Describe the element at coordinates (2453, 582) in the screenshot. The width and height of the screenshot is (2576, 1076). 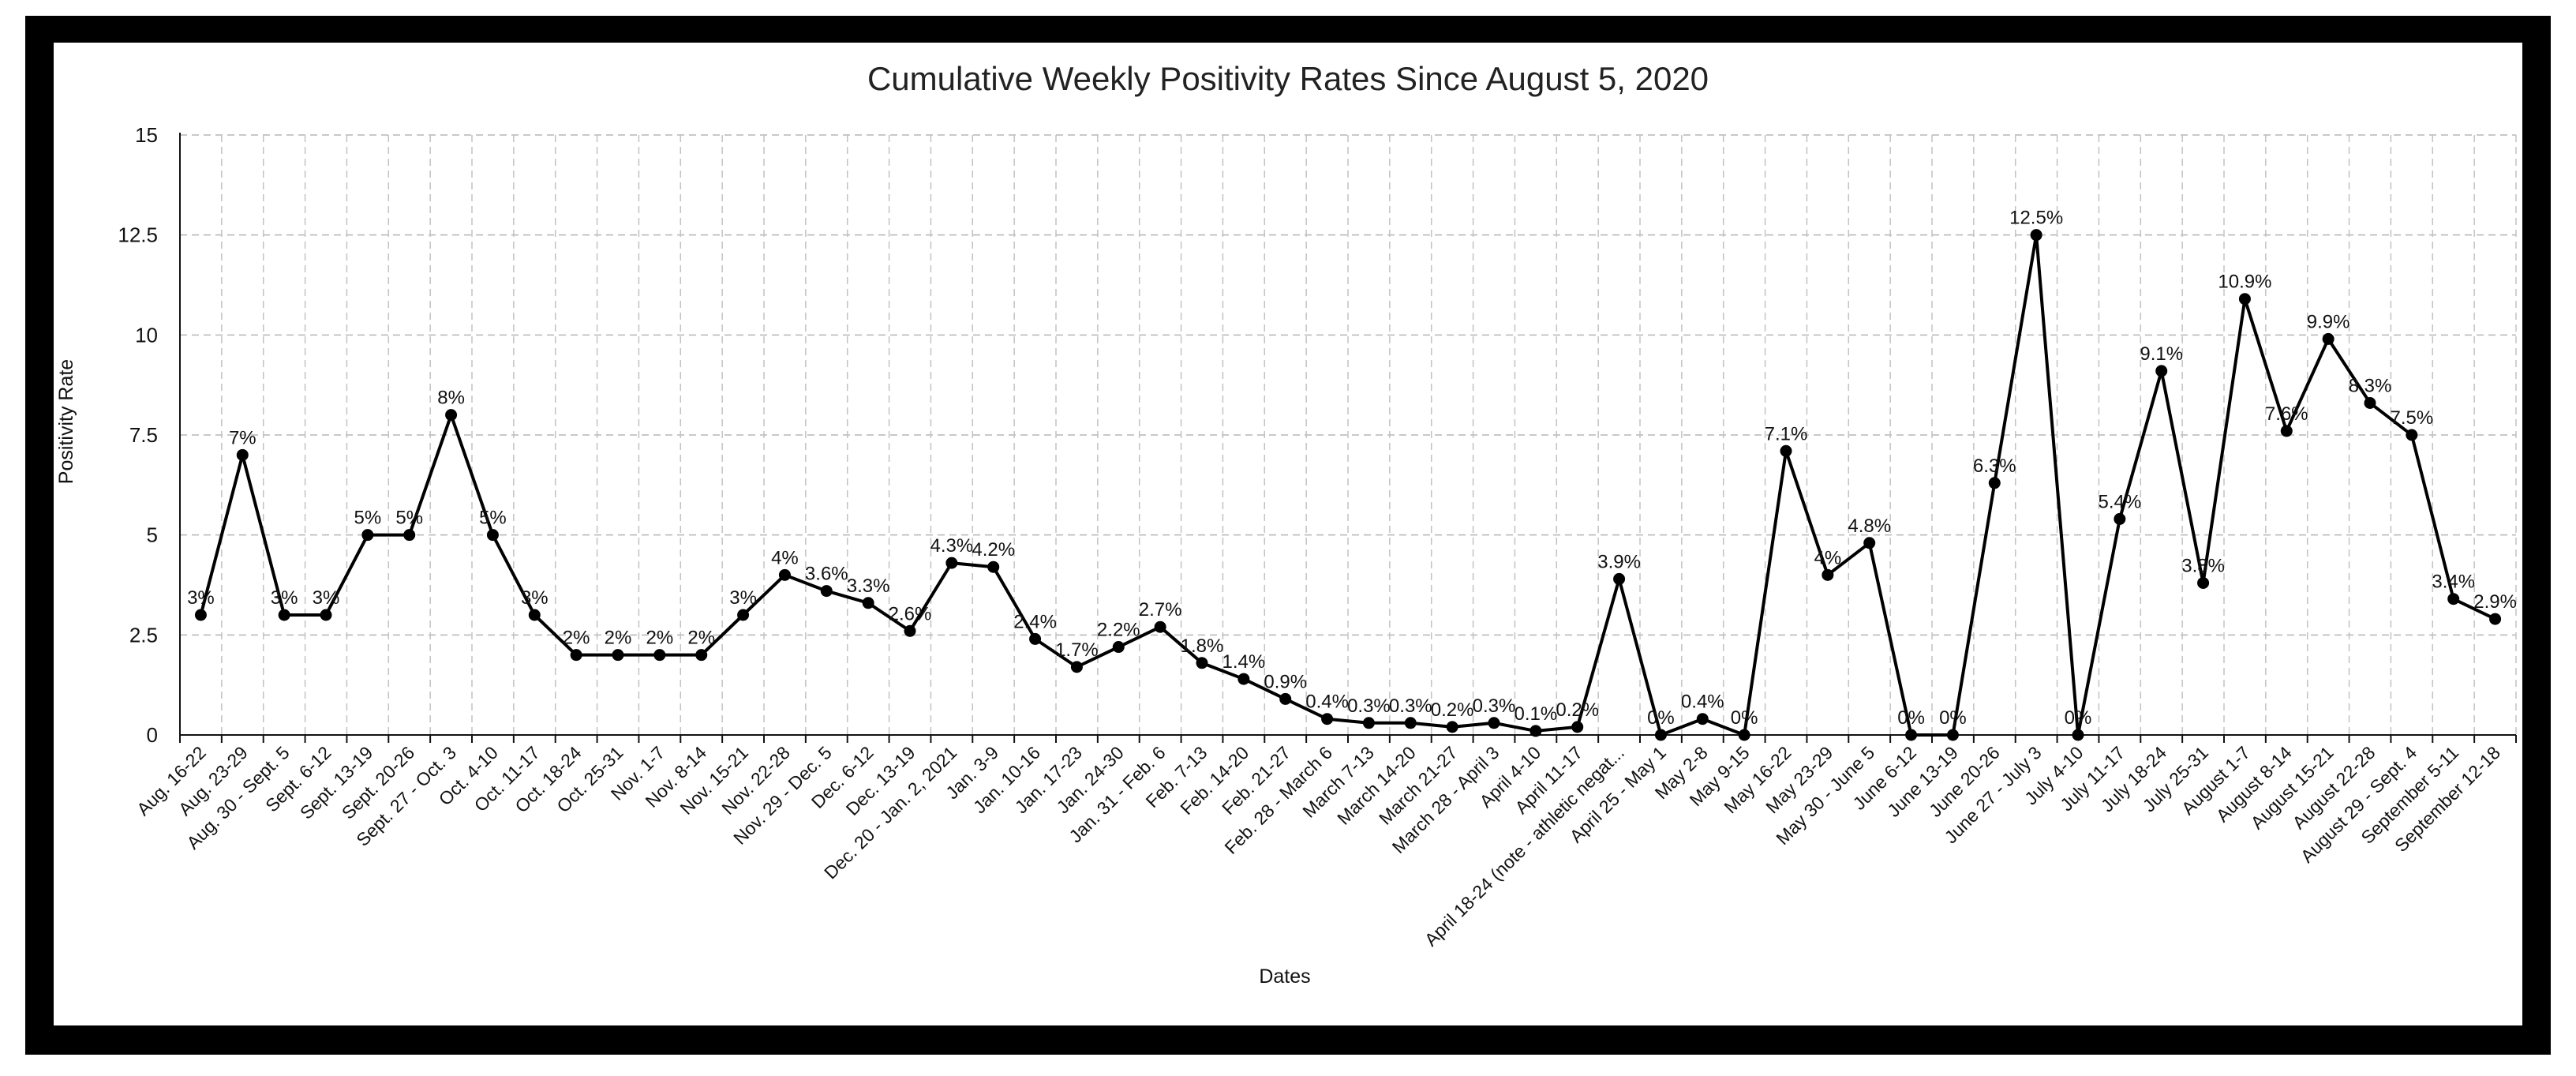
I see `data-label: 3.4%` at that location.